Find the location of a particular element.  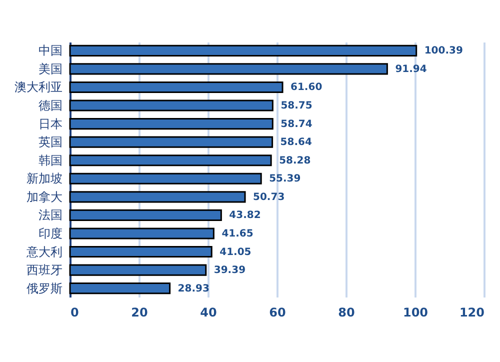

y-tick-label: 英国 is located at coordinates (50, 142).